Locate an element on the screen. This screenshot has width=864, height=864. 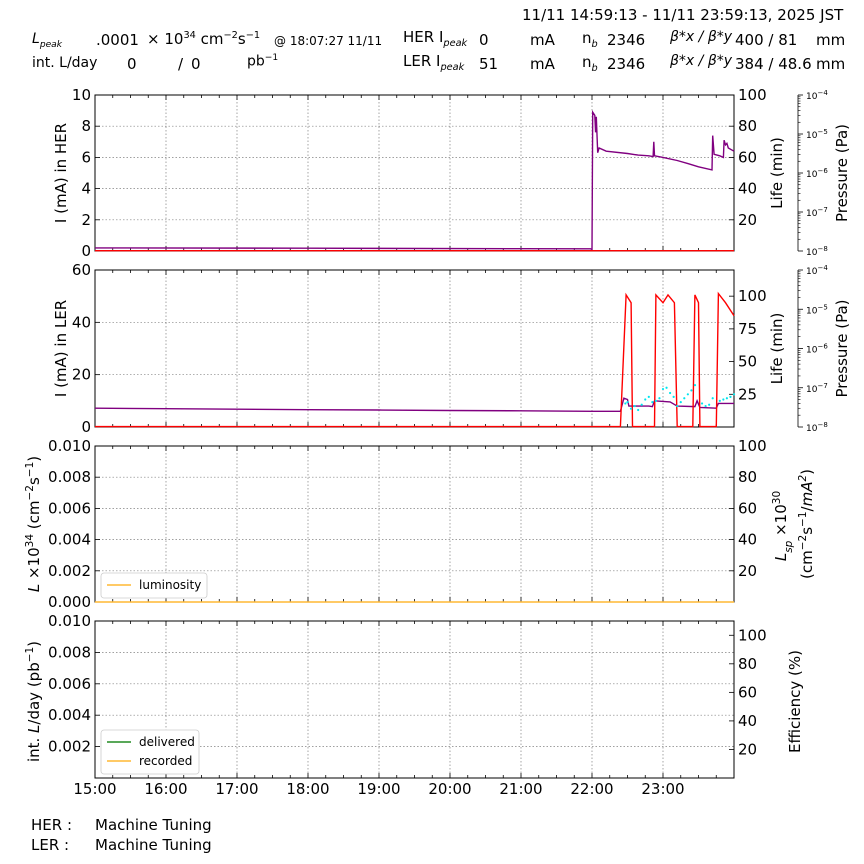
legend-label-delivered: delivered is located at coordinates (167, 742).